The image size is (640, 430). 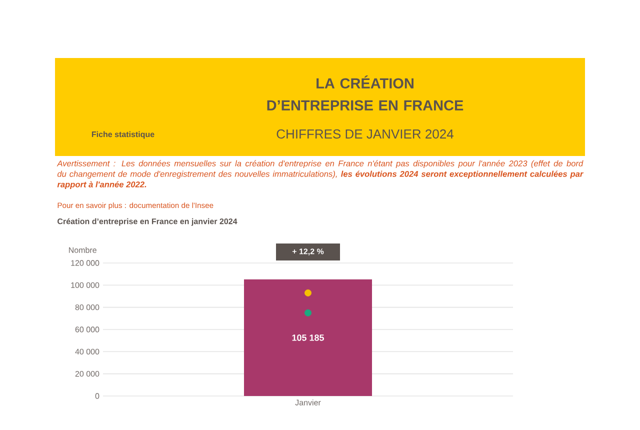 I want to click on y-tick-label: 60 000, so click(x=87, y=329).